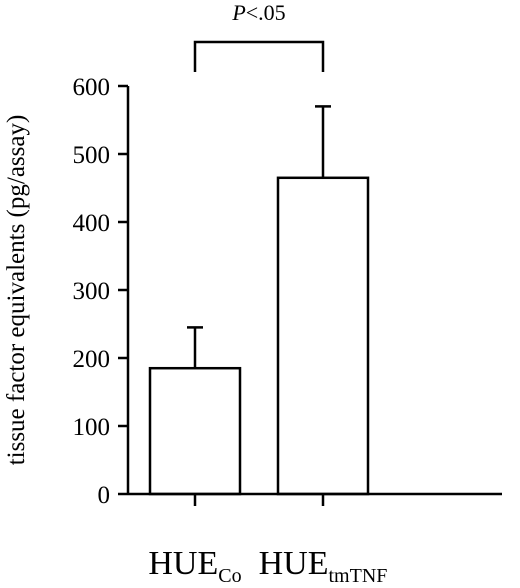  I want to click on y-tick-label: 500, so click(92, 155).